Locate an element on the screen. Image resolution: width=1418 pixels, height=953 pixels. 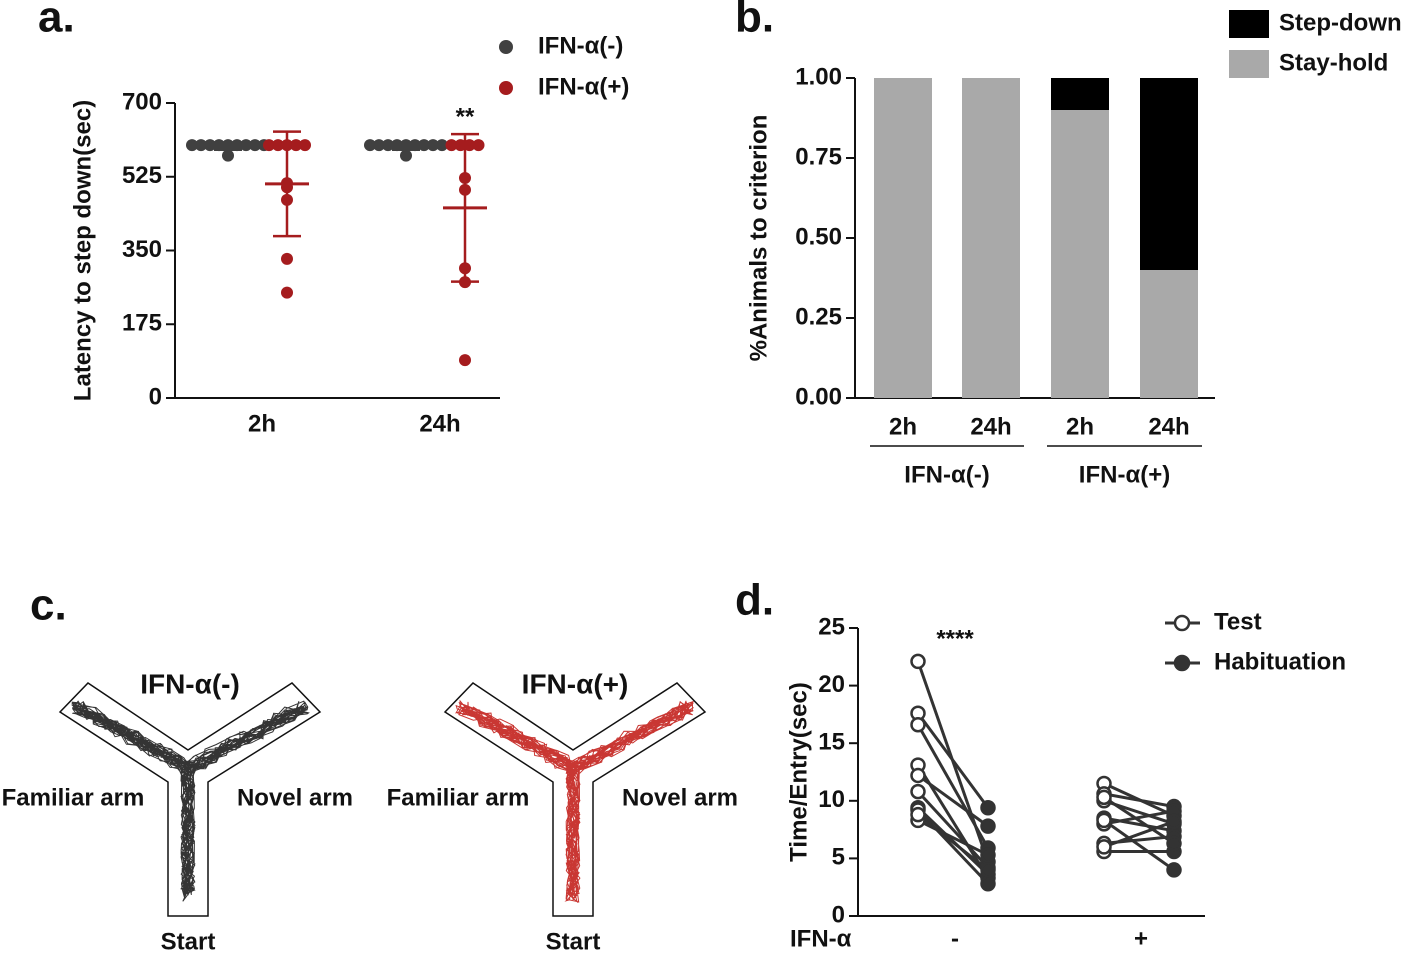
x-axis-label: IFN-α is located at coordinates (821, 938).